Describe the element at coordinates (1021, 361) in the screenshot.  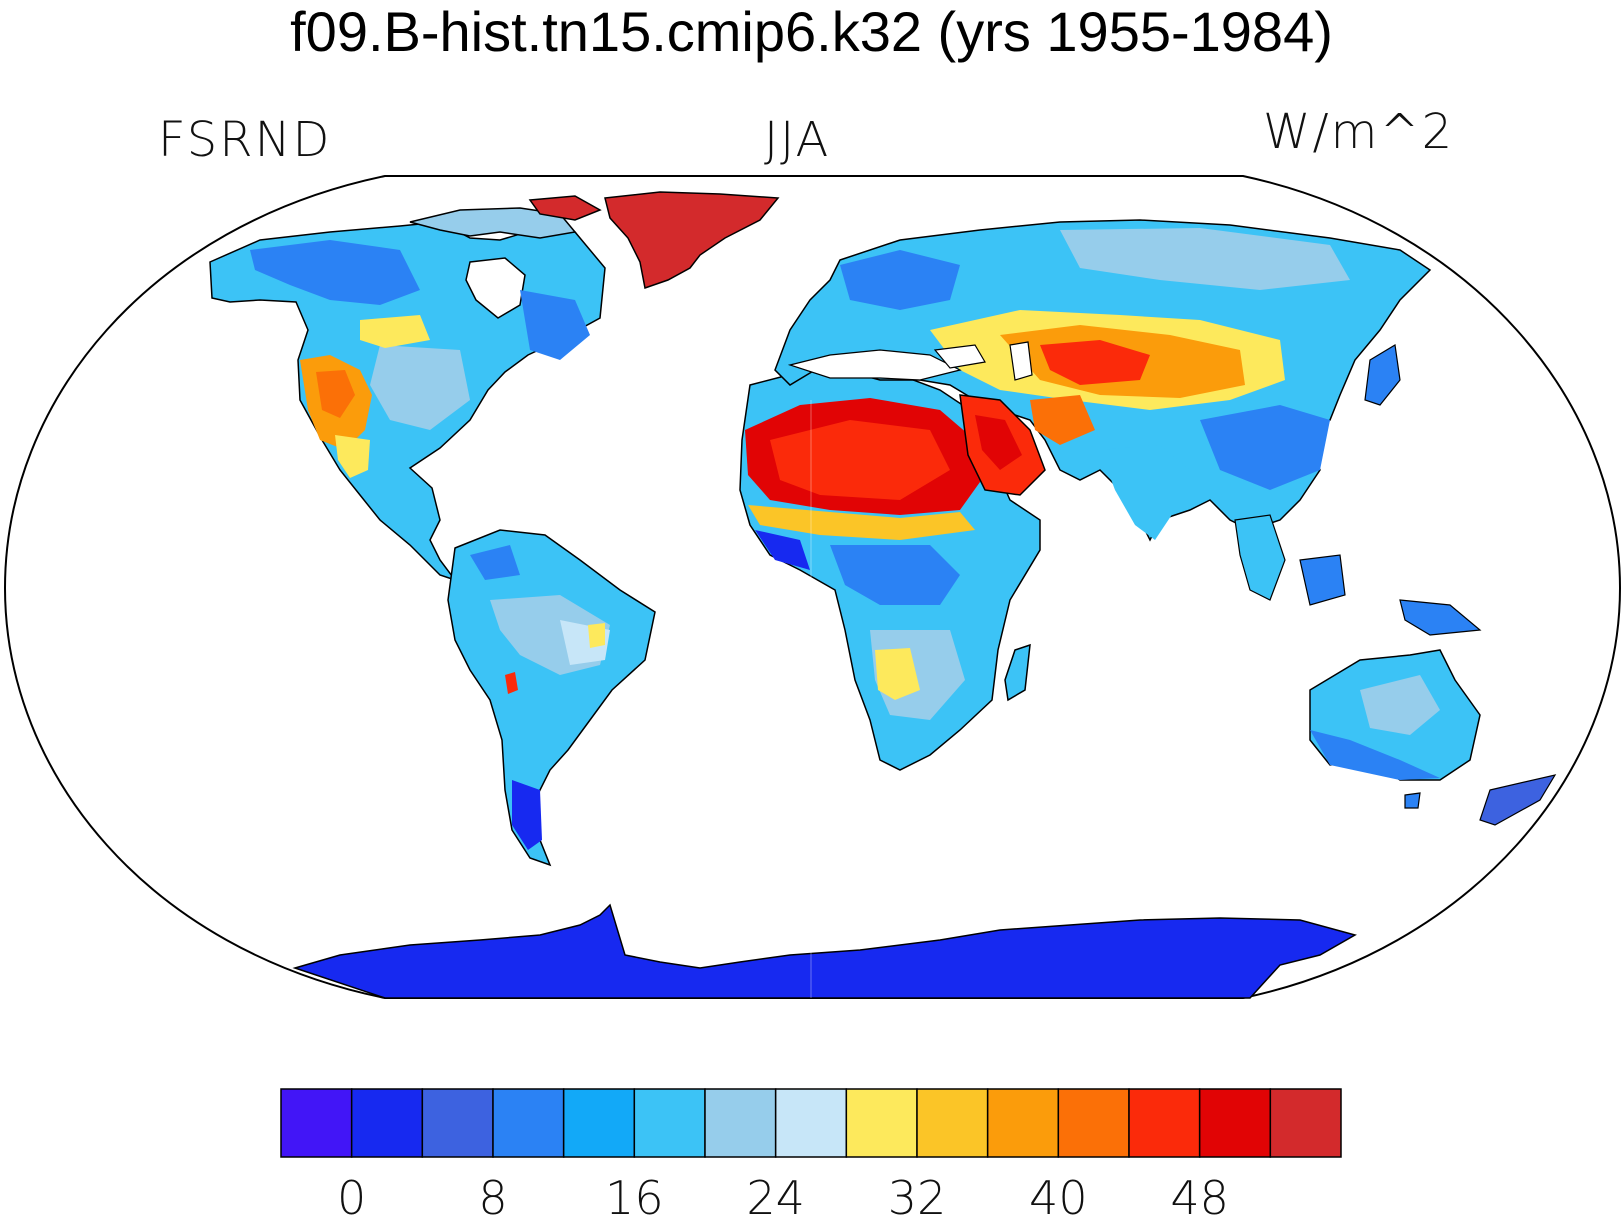
I see `caspian` at that location.